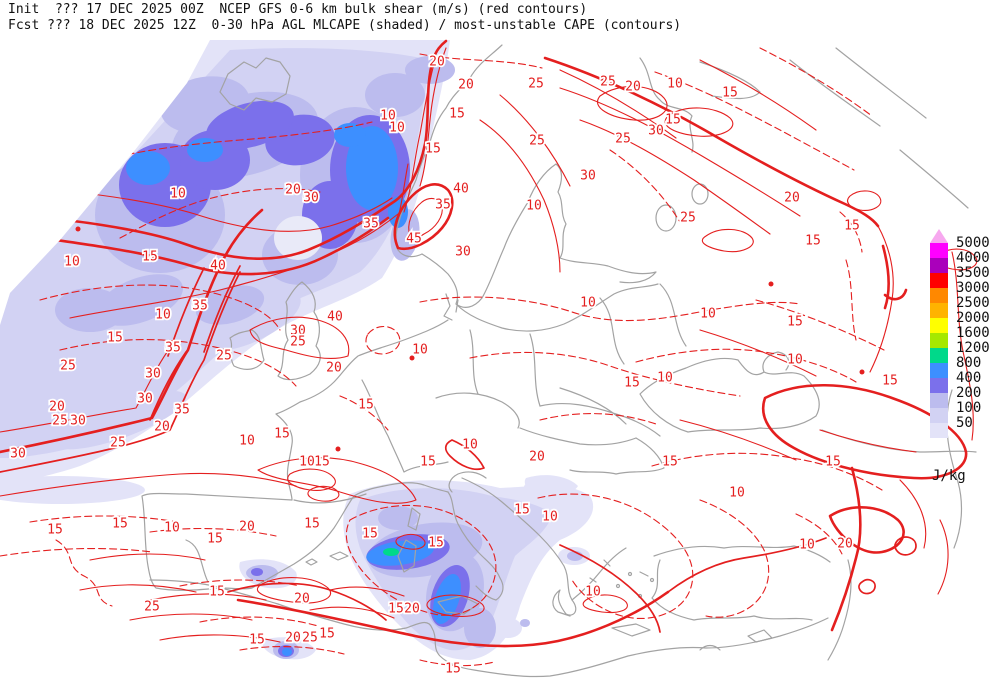 The image size is (1000, 680). I want to click on legend-value: 800, so click(969, 363).